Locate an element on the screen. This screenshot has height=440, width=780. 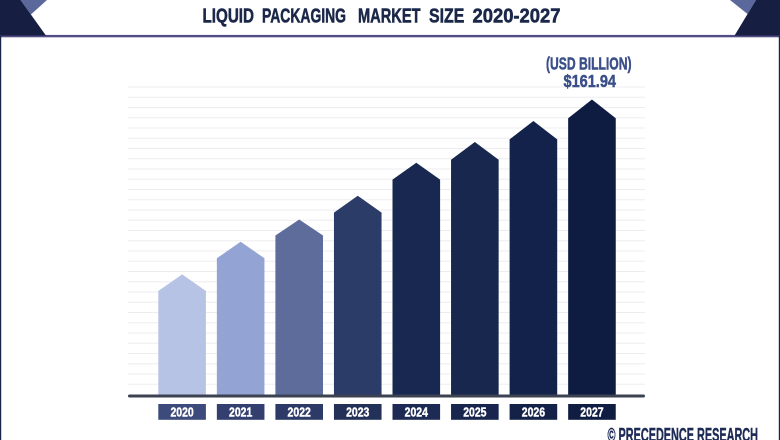
svg-text: 2020 is located at coordinates (181, 412).